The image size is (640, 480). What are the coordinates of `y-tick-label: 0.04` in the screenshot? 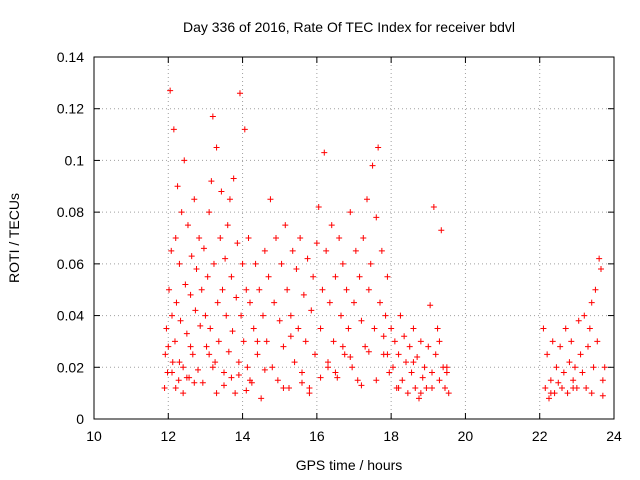 It's located at (70, 316).